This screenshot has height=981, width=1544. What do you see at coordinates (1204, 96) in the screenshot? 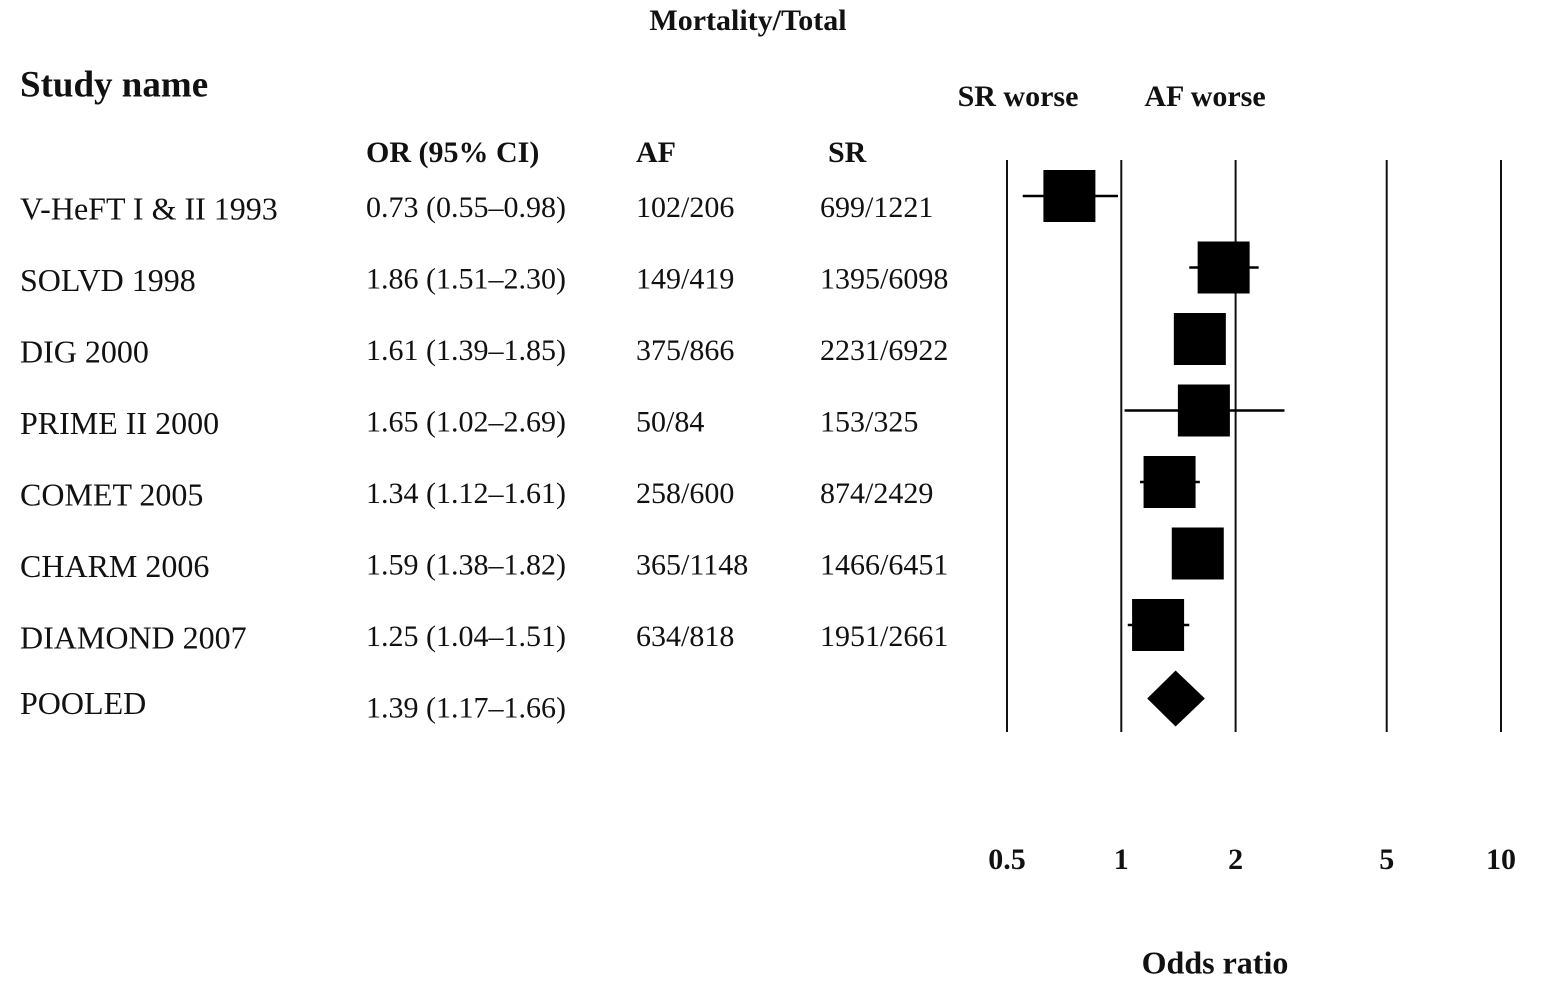
I see `annotation: AF worse` at bounding box center [1204, 96].